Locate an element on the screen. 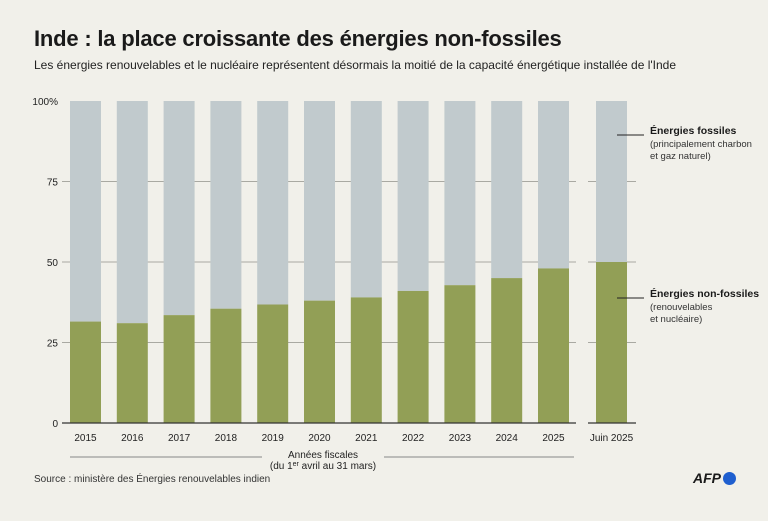 Image resolution: width=768 pixels, height=521 pixels. legend-fossil-desc: et gaz naturel) is located at coordinates (680, 156).